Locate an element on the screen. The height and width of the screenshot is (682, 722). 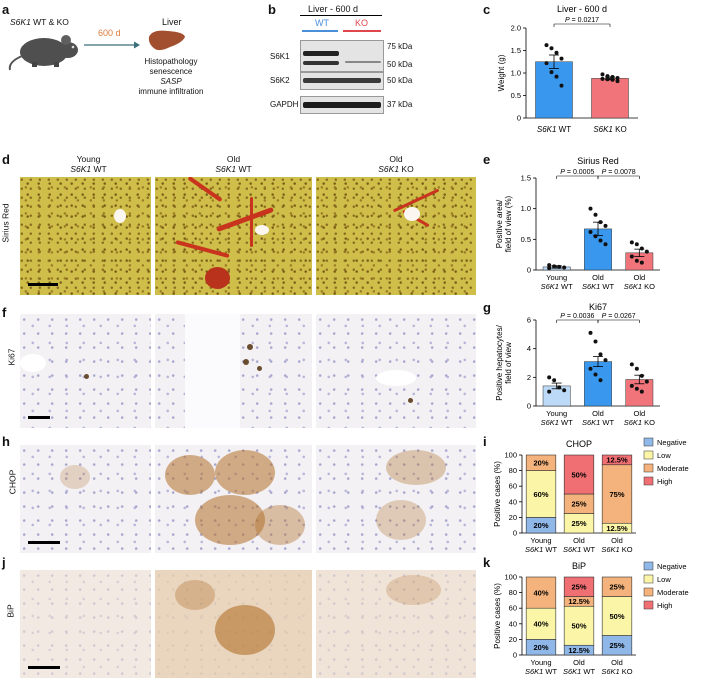
col-header-old-wt: Old S6K1 WT is located at coordinates (233, 164).